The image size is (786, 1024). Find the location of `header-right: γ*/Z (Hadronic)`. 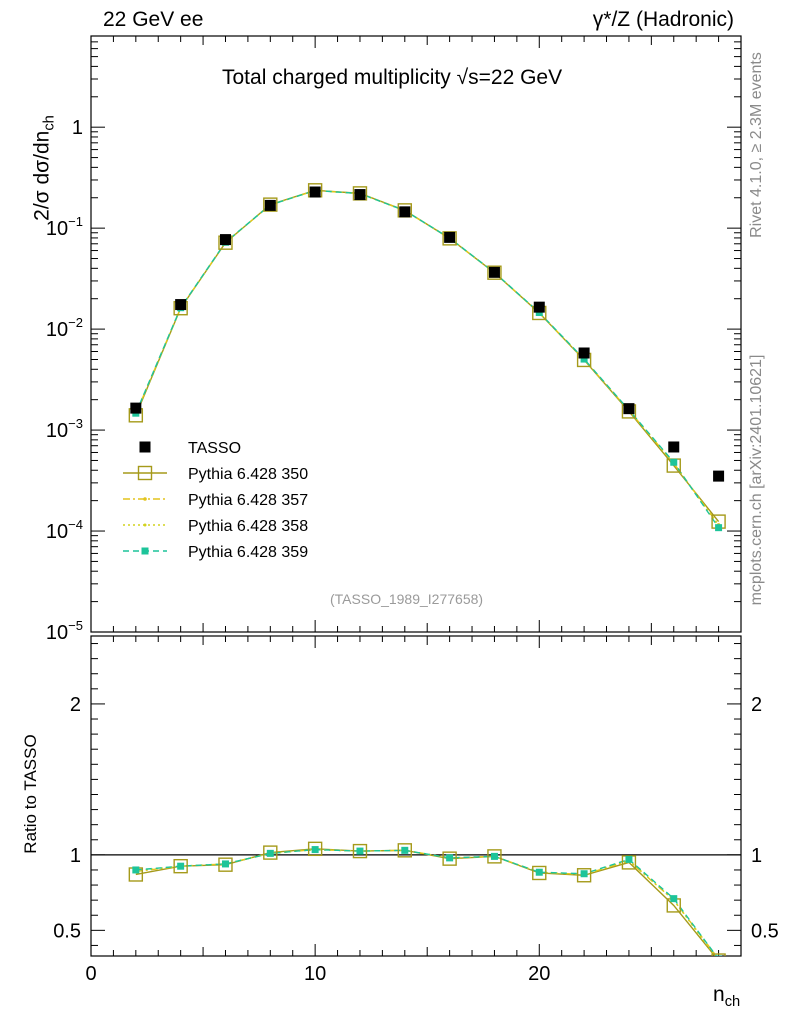

header-right: γ*/Z (Hadronic) is located at coordinates (663, 19).